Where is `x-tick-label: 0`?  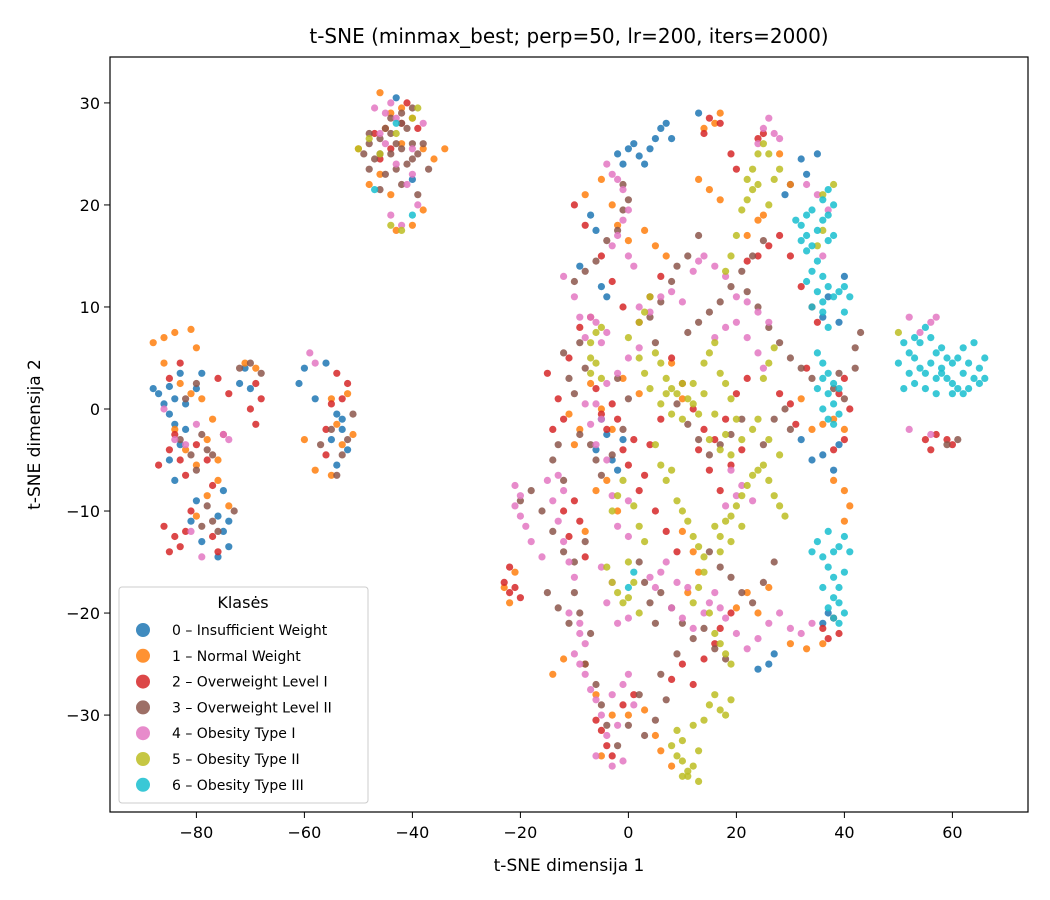
x-tick-label: 0 is located at coordinates (628, 832).